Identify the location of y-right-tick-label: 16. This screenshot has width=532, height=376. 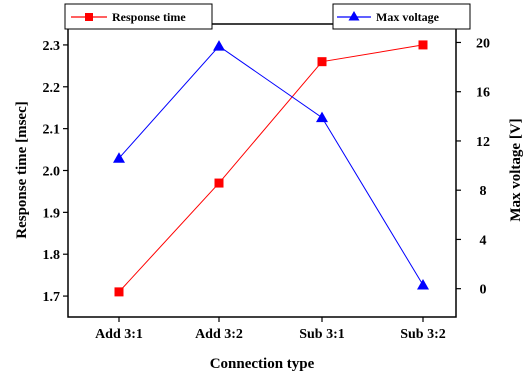
(483, 93).